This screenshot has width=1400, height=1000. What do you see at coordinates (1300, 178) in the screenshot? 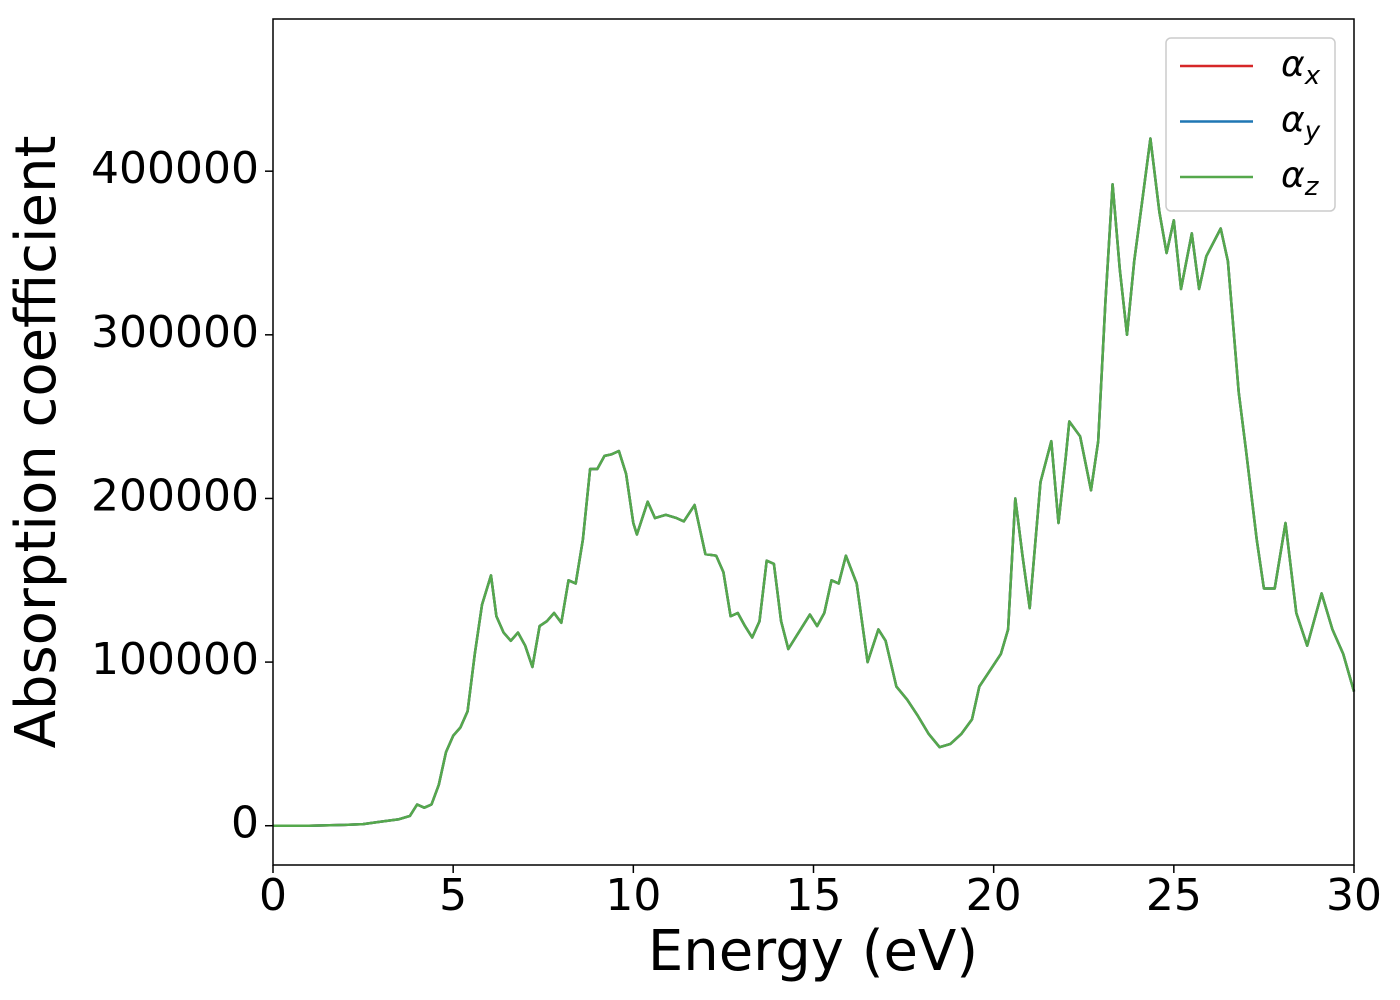
I see `legend-label: αz` at bounding box center [1300, 178].